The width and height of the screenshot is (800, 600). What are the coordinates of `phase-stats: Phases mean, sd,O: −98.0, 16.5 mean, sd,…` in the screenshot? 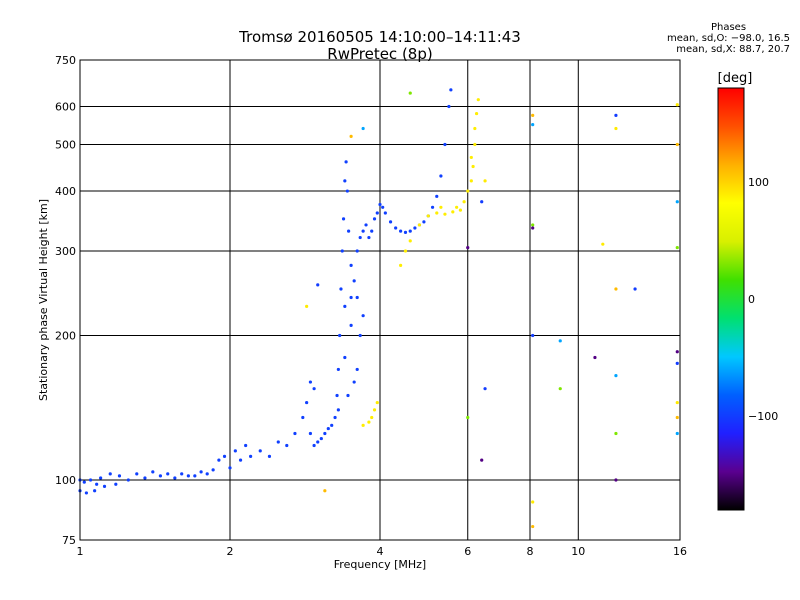 It's located at (728, 38).